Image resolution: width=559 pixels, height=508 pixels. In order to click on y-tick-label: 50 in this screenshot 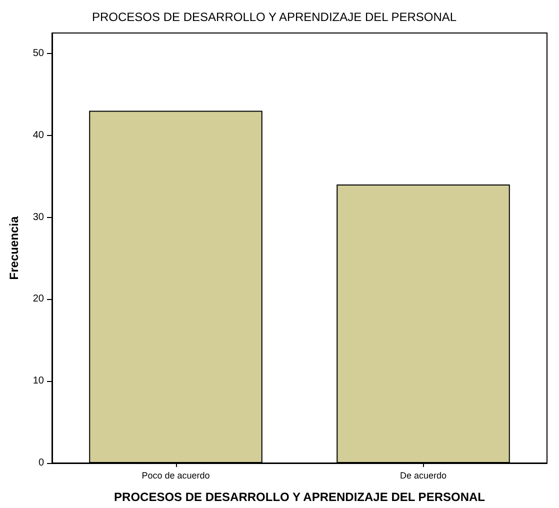, I will do `click(38, 53)`.